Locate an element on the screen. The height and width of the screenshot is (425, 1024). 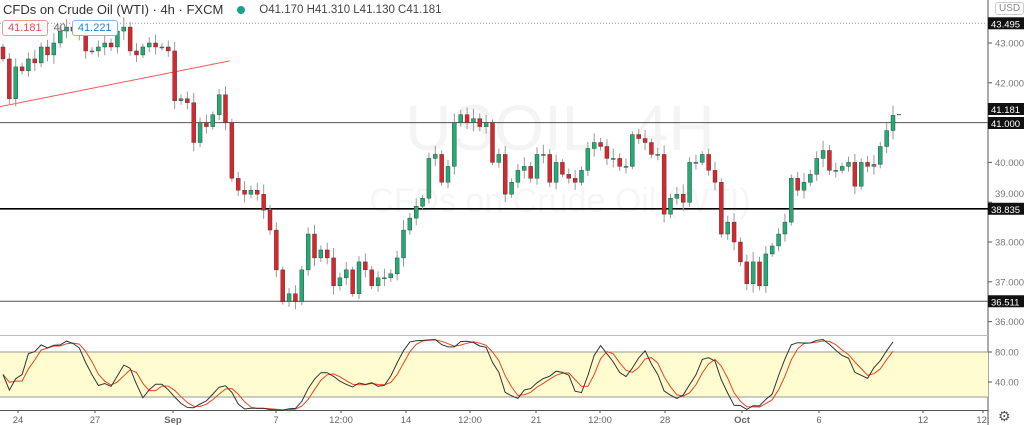
x-tick-label: 14 is located at coordinates (406, 420).